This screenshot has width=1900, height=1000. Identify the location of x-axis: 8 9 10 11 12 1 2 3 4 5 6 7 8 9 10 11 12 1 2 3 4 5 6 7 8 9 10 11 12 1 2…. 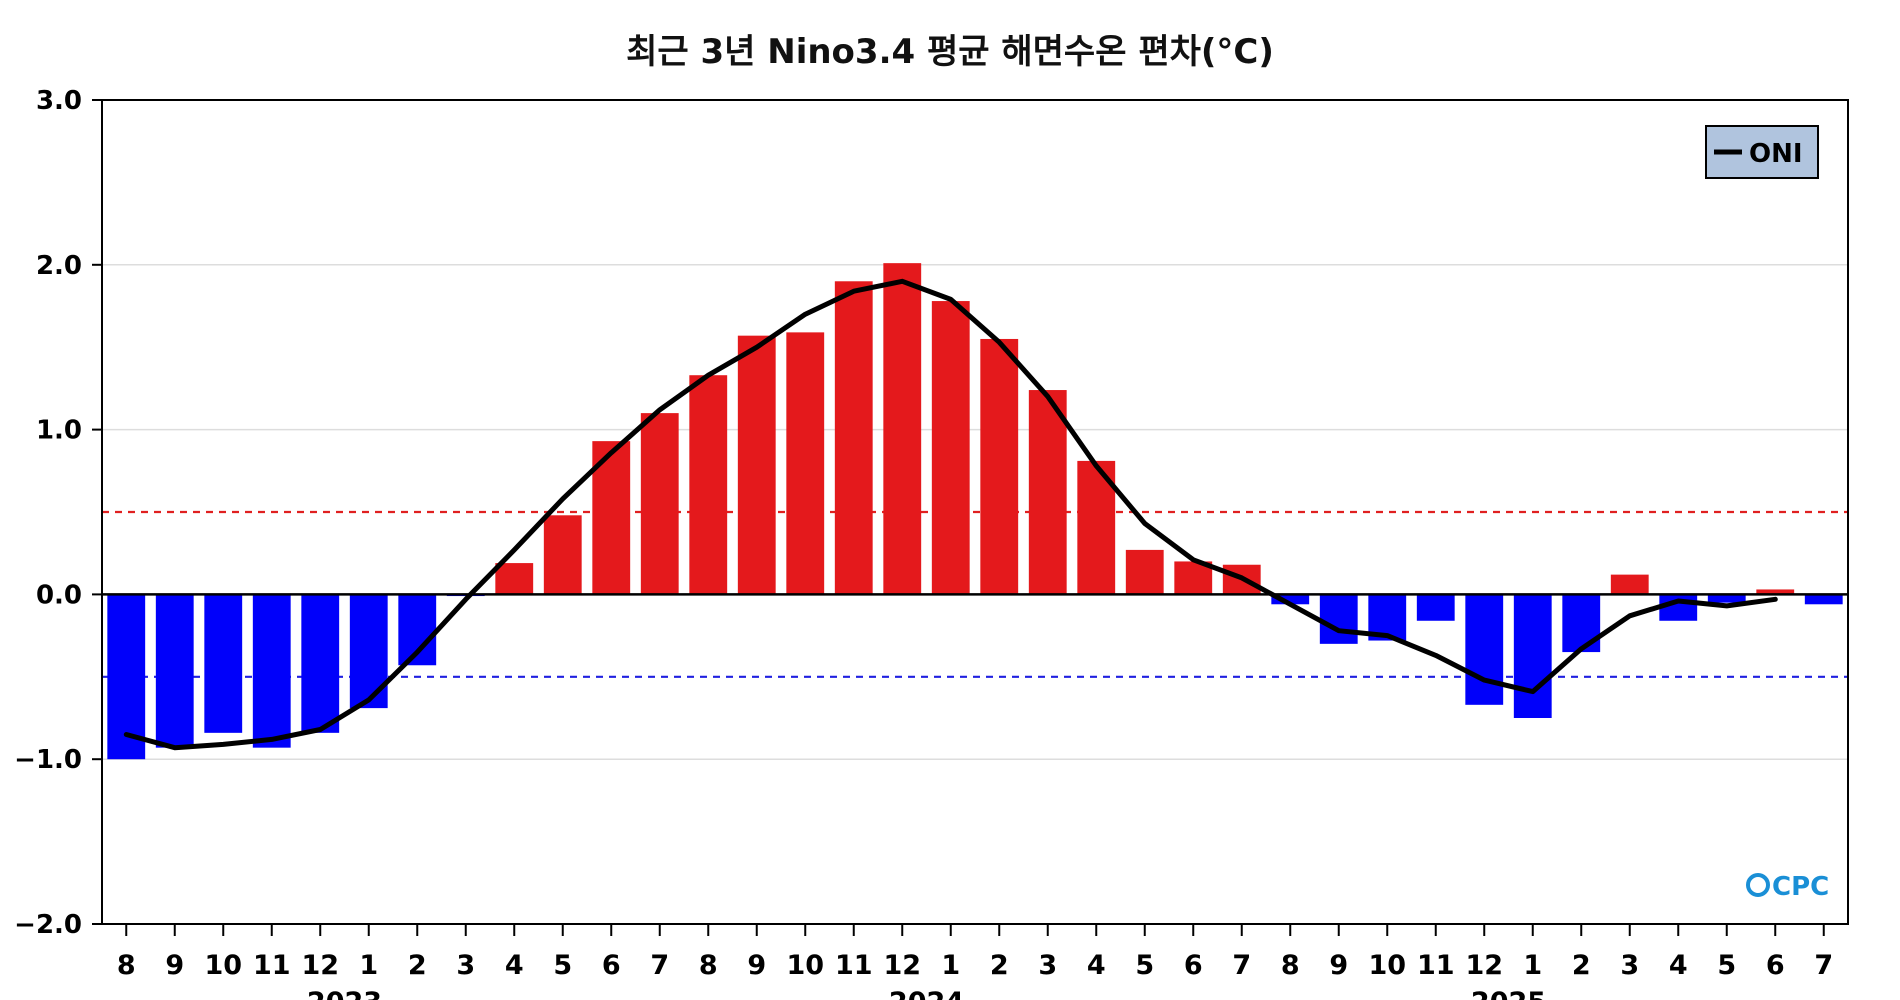
(975, 952).